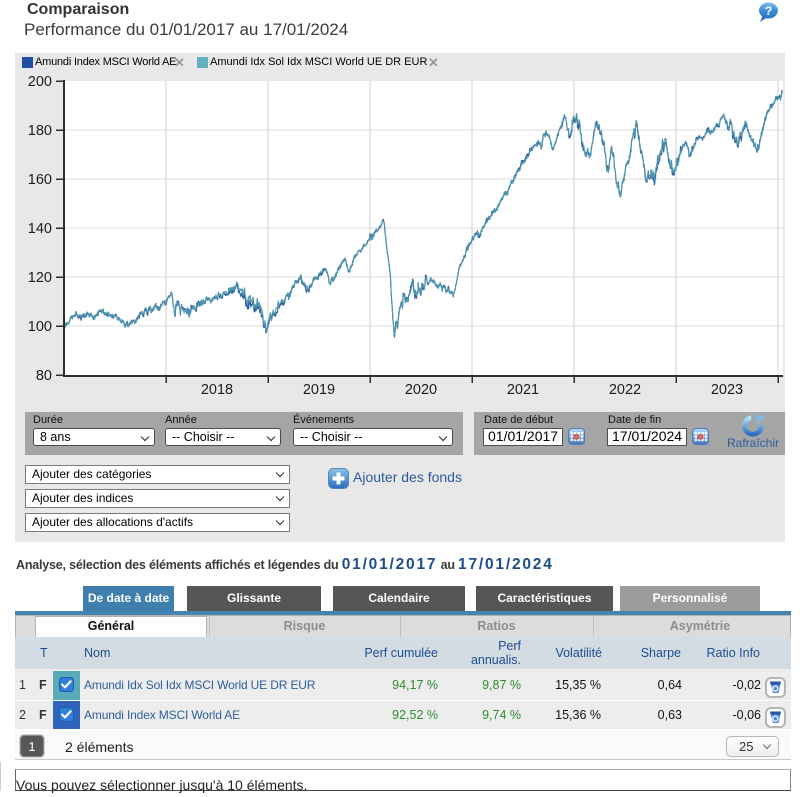 The width and height of the screenshot is (800, 797). Describe the element at coordinates (44, 376) in the screenshot. I see `svg-text: 80` at that location.